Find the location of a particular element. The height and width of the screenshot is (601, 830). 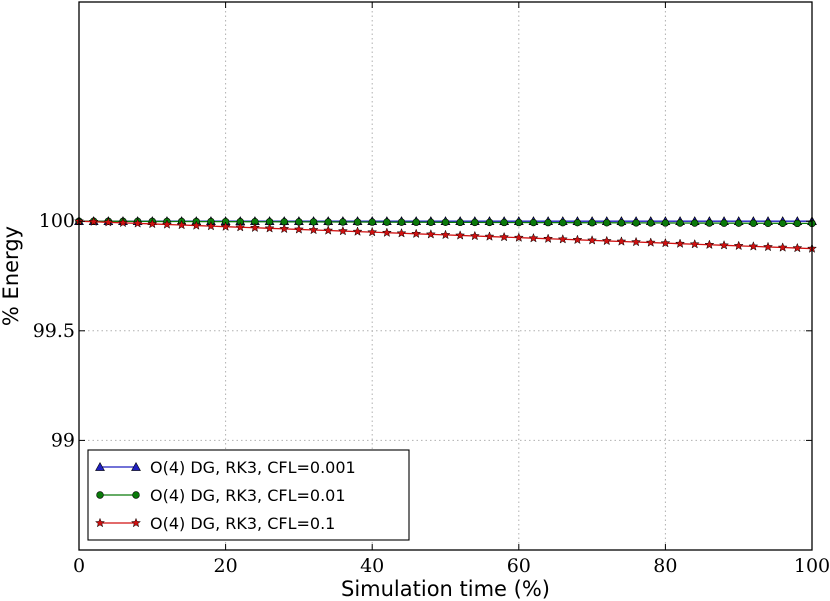

legend-box is located at coordinates (248, 495).